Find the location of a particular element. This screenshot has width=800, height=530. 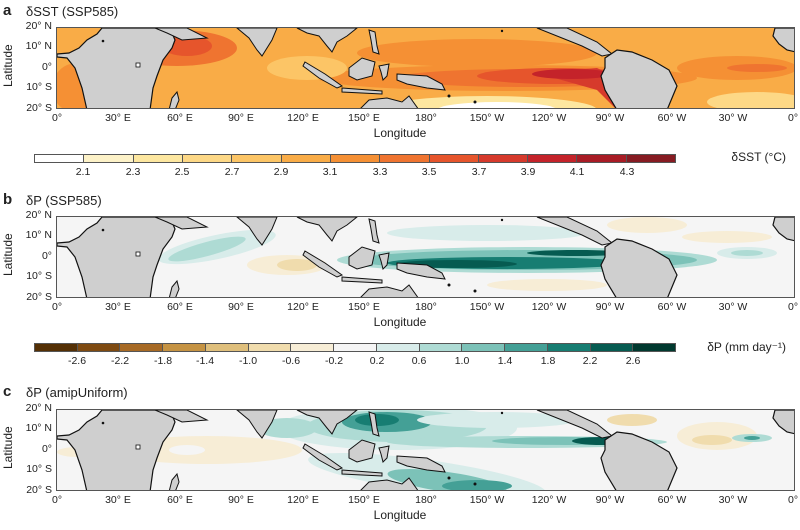

y-axis-label: Latitude is located at coordinates (8, 447).